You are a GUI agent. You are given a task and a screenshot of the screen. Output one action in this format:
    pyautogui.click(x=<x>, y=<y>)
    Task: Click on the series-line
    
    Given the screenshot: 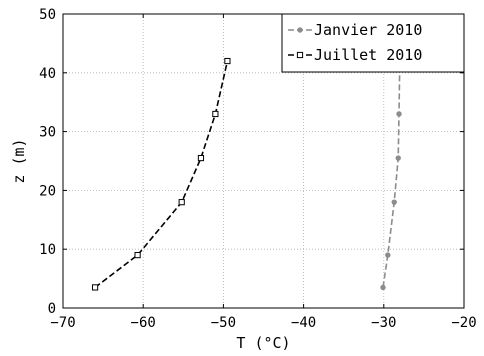 What is the action you would take?
    pyautogui.click(x=391, y=174)
    